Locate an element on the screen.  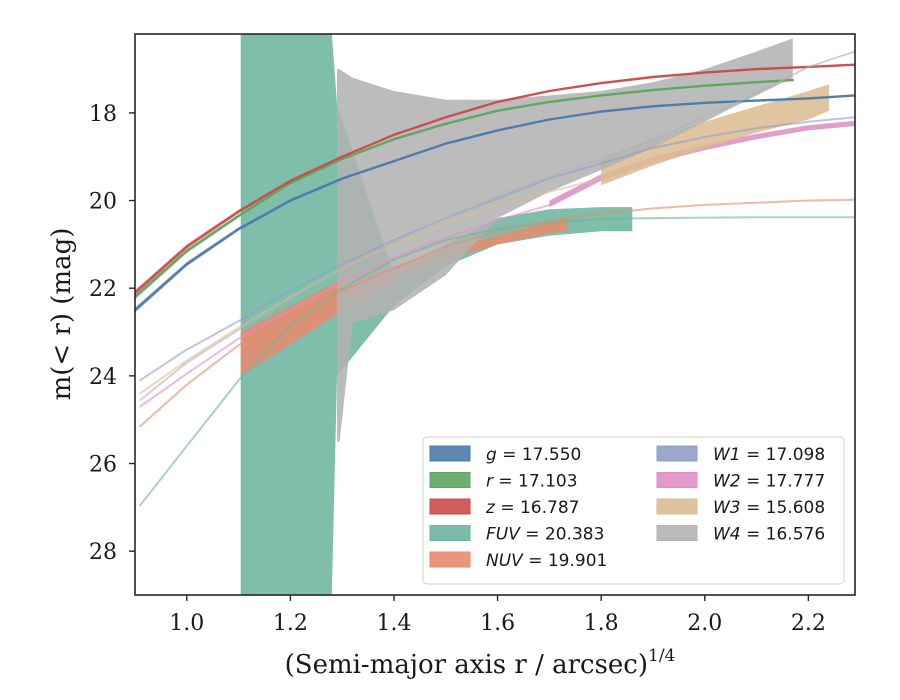
y-axis: 18 20 22 24 26 28 is located at coordinates (112, 333).